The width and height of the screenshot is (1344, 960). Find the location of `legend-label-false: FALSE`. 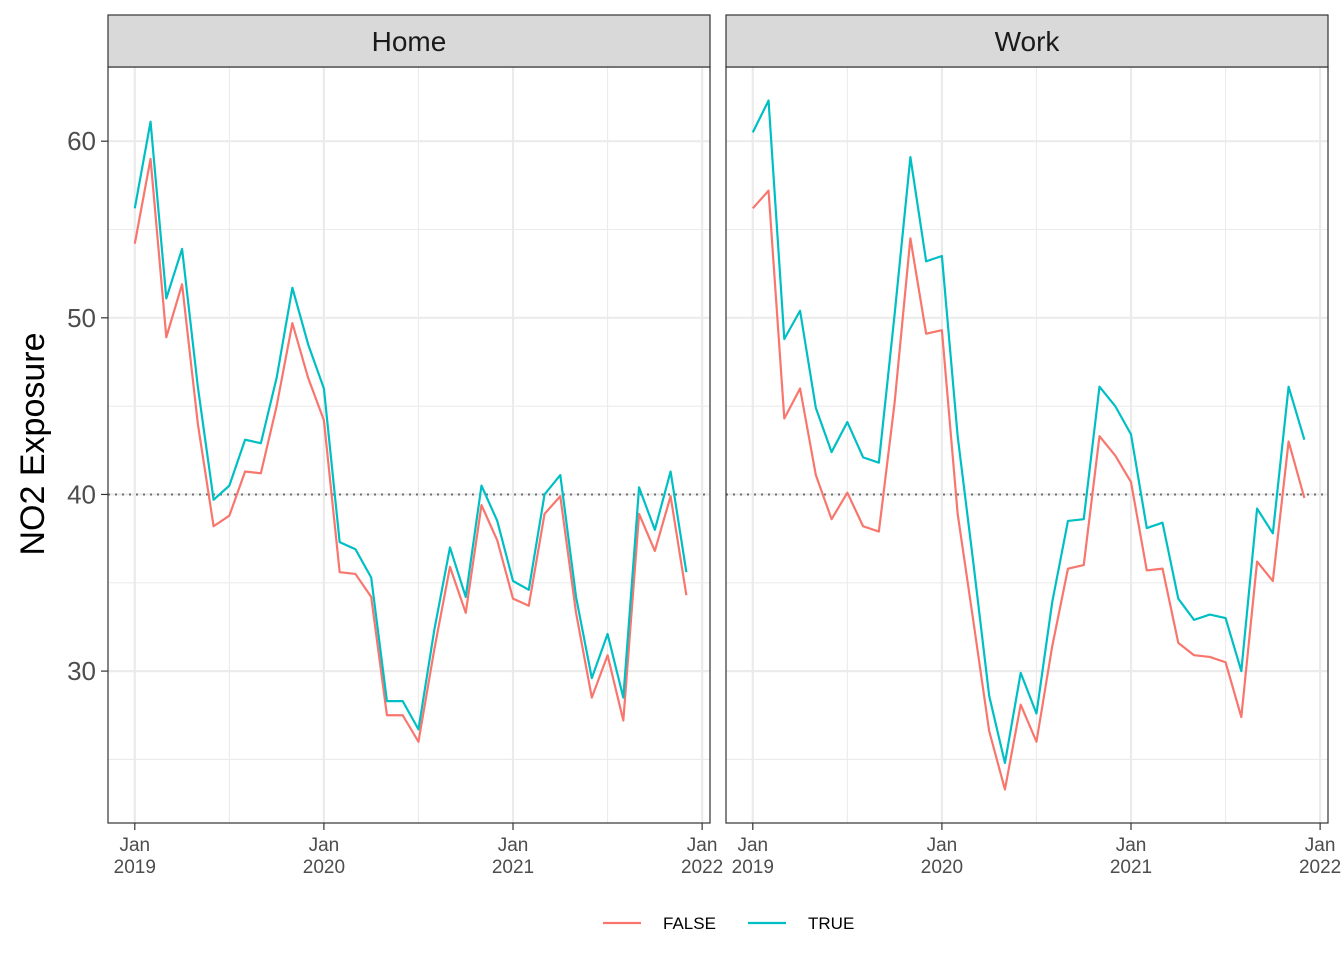

legend-label-false: FALSE is located at coordinates (689, 923).